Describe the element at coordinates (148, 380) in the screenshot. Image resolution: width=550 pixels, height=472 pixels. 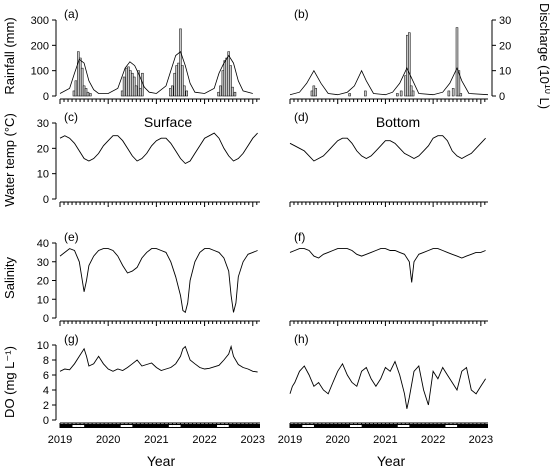
I see `panel-g: (g) 0 2 4 6 8 10` at that location.